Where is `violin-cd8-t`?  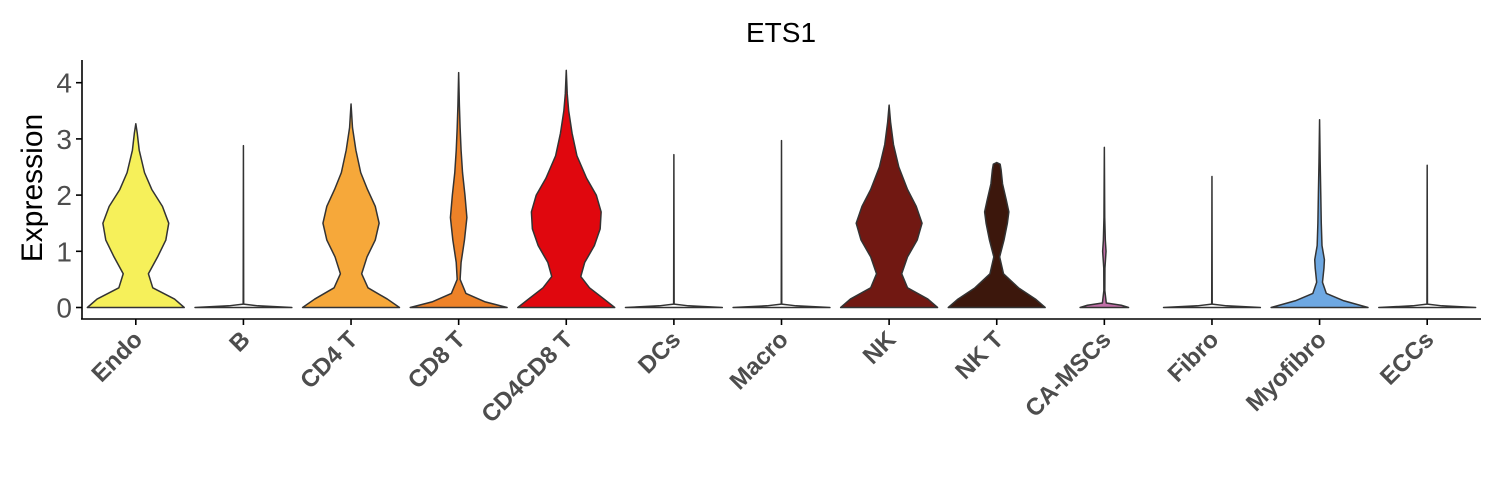
violin-cd8-t is located at coordinates (458, 190).